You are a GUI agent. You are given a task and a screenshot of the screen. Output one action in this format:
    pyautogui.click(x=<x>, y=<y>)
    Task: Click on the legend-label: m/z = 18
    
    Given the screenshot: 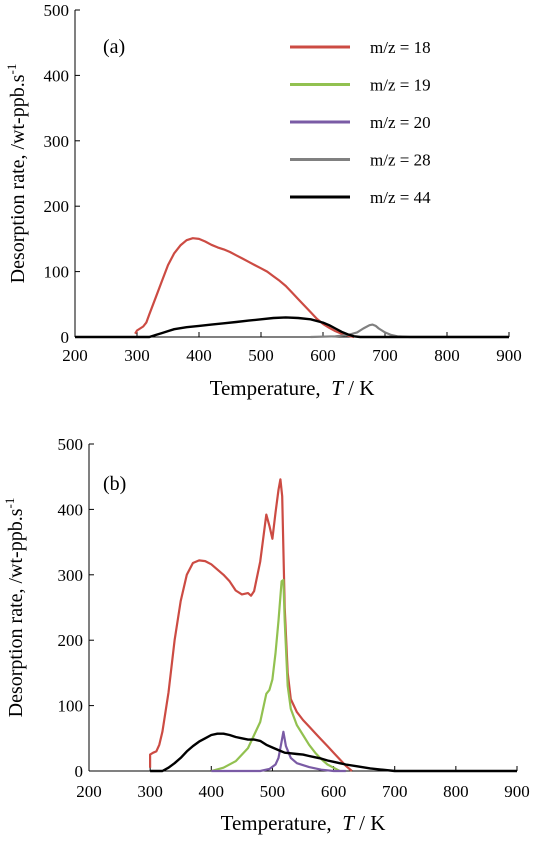 What is the action you would take?
    pyautogui.click(x=400, y=47)
    